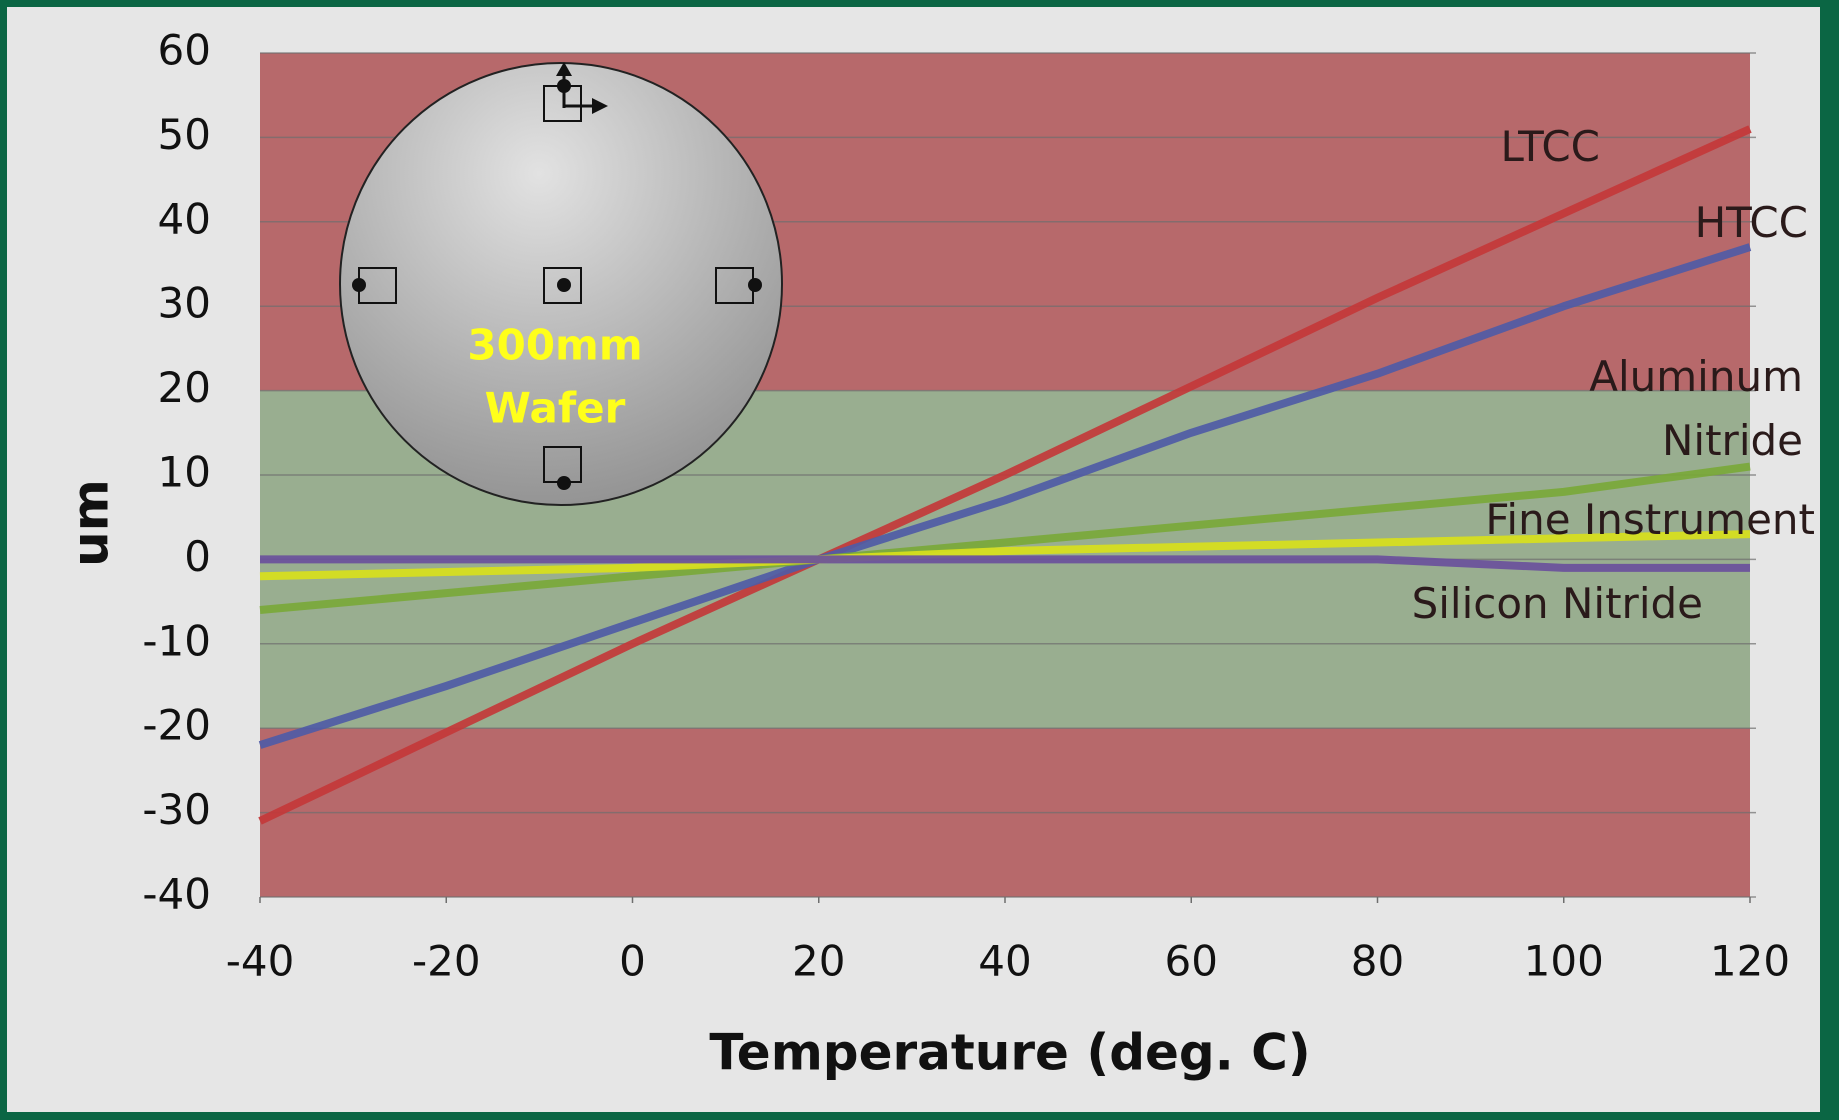  Describe the element at coordinates (1004, 961) in the screenshot. I see `x-tick-label: 40` at that location.